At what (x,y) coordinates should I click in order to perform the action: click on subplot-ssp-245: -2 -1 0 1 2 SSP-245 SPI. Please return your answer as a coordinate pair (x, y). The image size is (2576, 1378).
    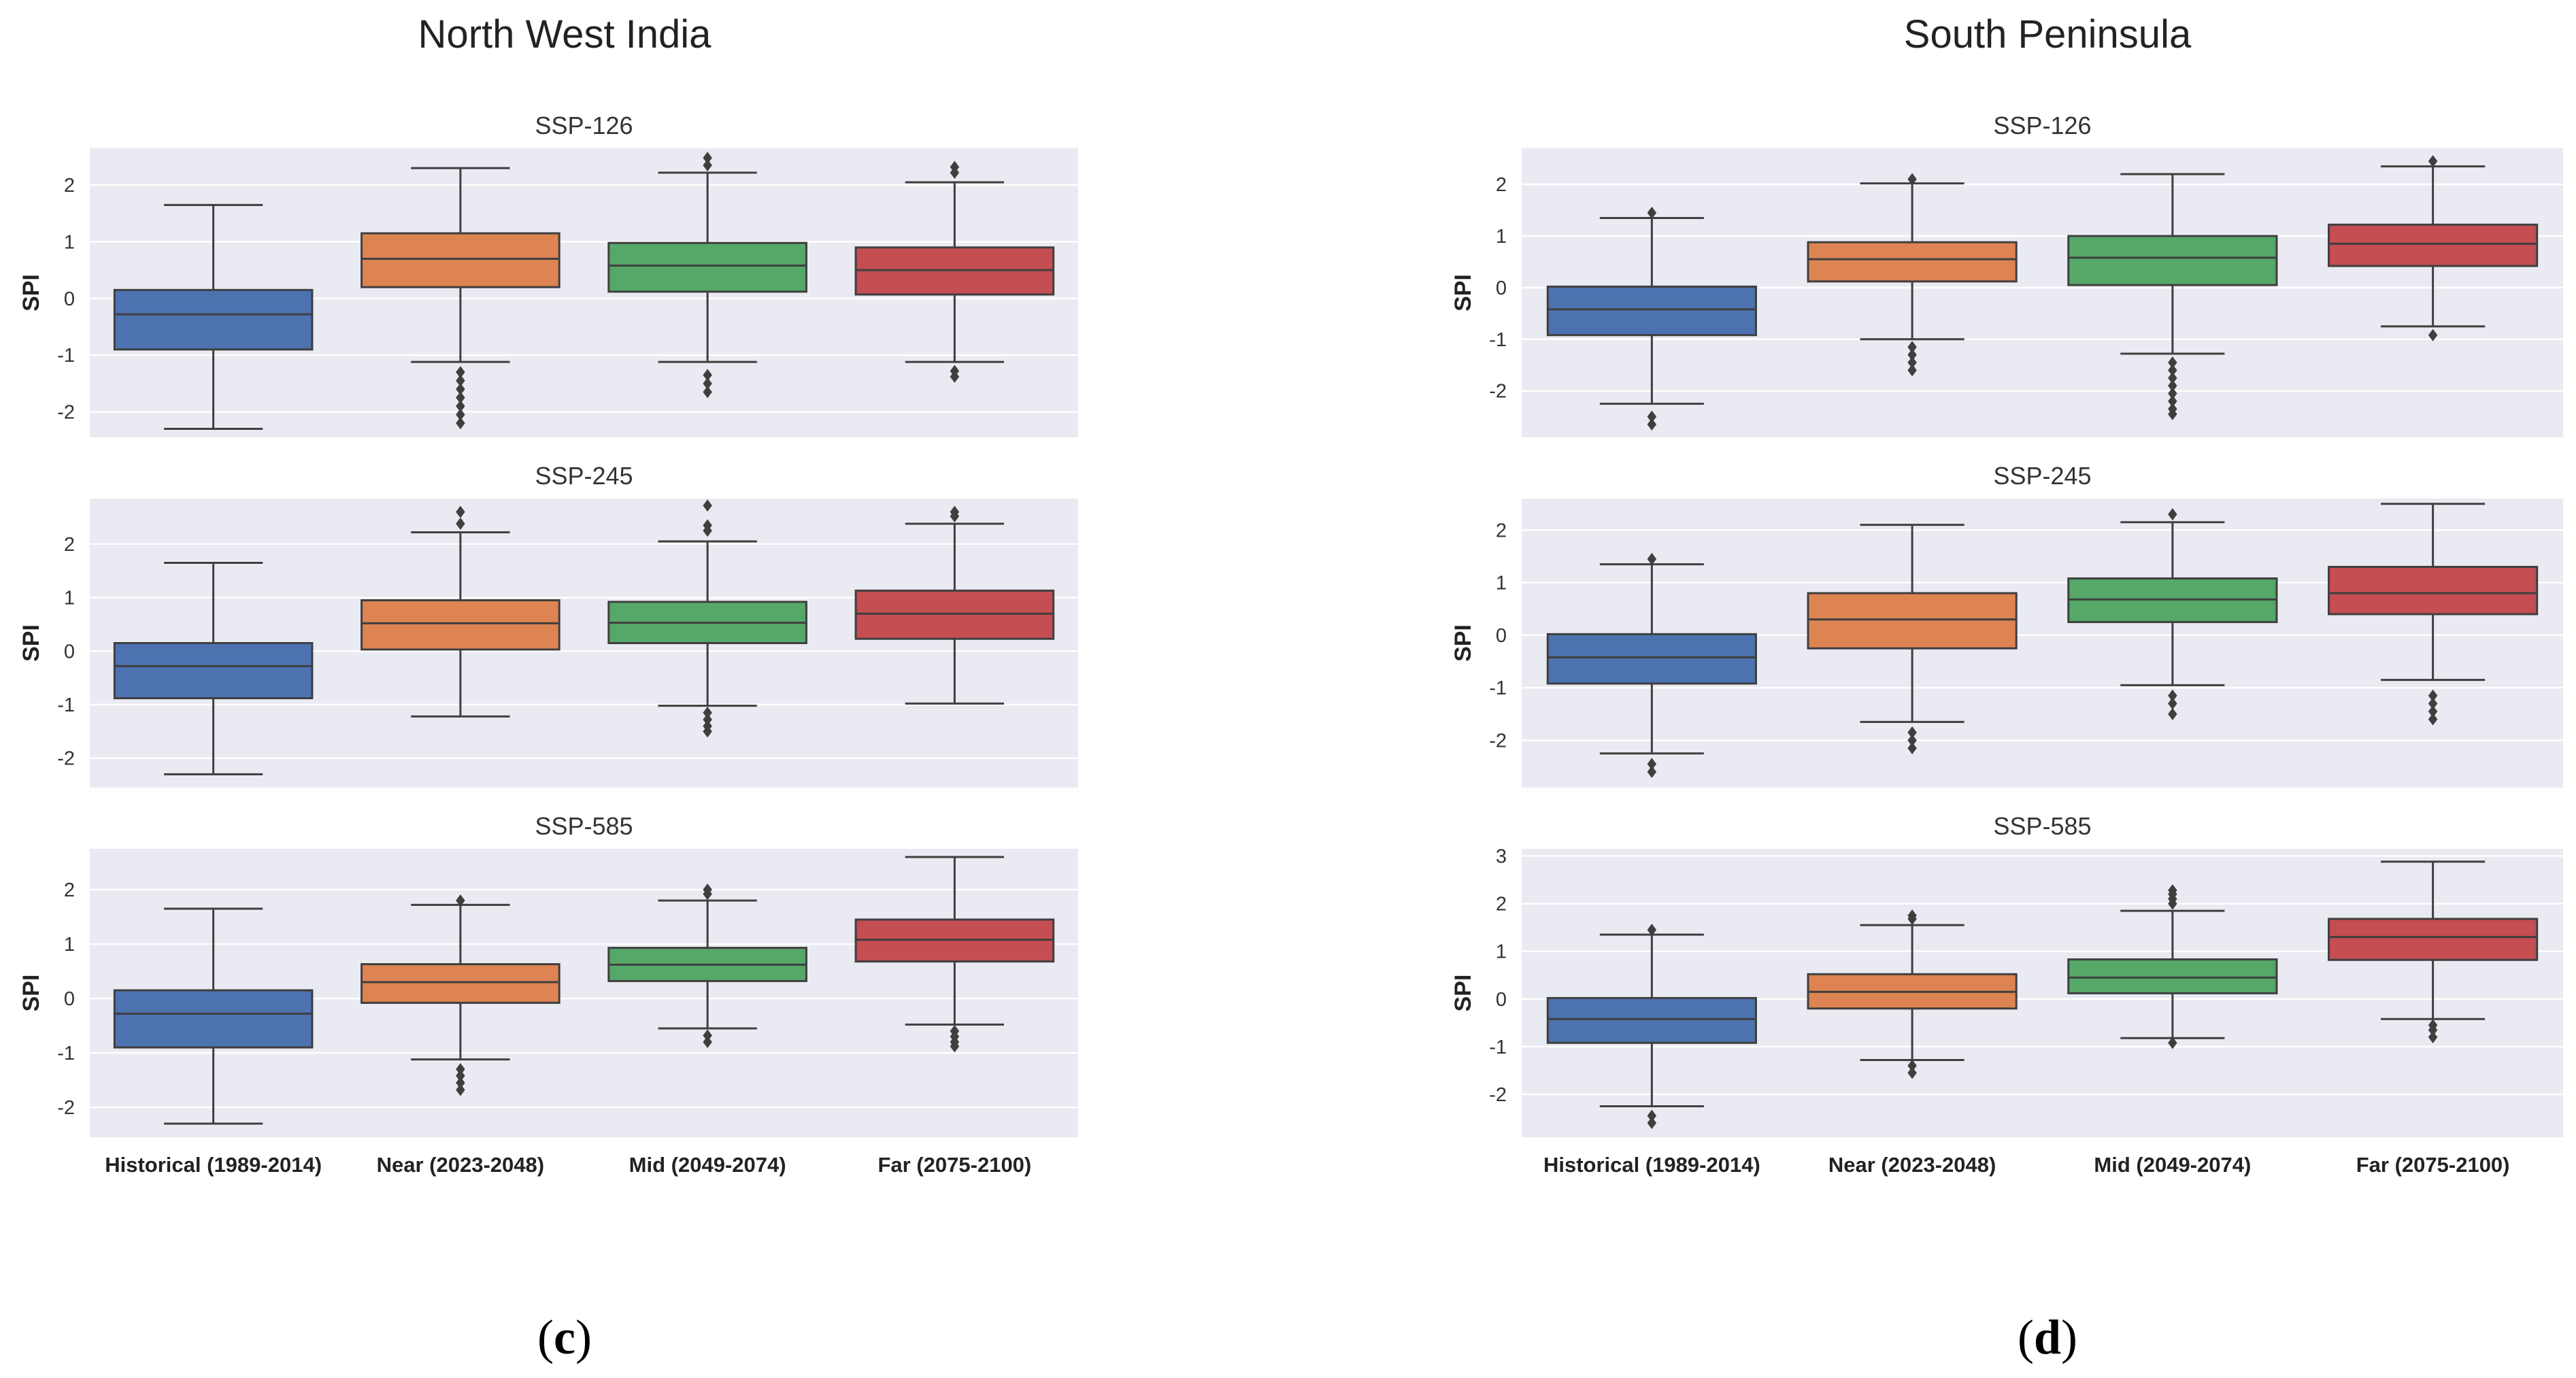
    Looking at the image, I should click on (548, 625).